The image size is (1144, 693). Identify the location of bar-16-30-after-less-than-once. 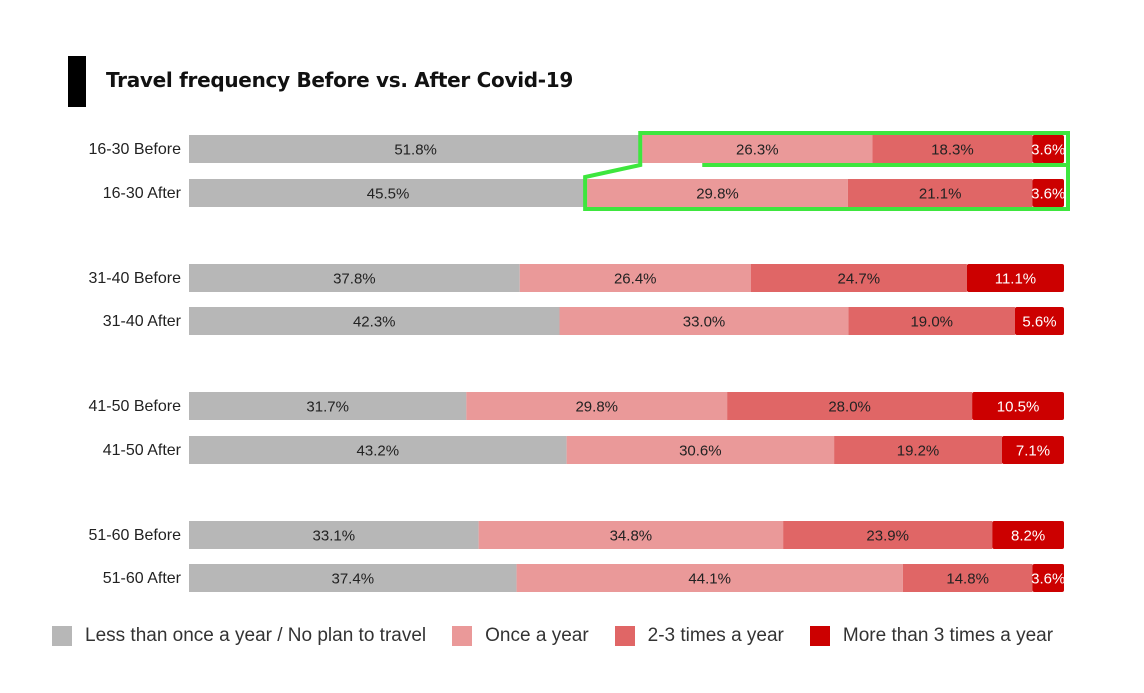
(388, 193).